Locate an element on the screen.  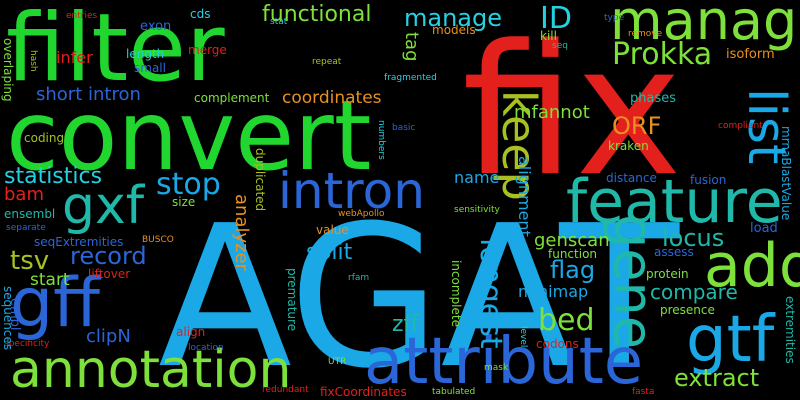
word-embl: embl is located at coordinates (14, 314).